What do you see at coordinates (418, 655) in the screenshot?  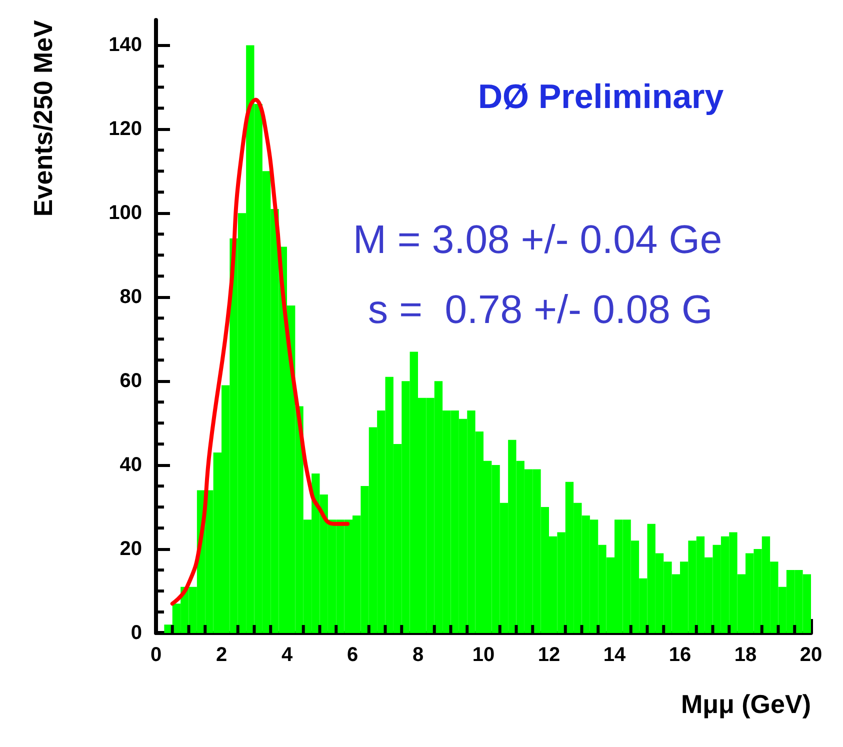 I see `x-tick-label: 8` at bounding box center [418, 655].